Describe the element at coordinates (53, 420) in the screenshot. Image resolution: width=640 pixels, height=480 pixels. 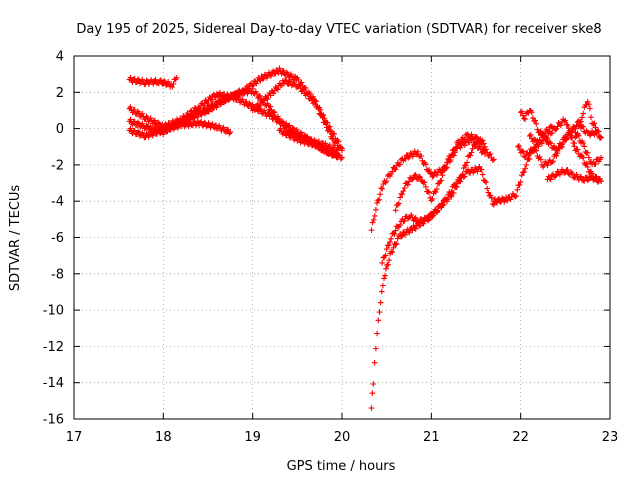
I see `y-tick-label: -16` at that location.